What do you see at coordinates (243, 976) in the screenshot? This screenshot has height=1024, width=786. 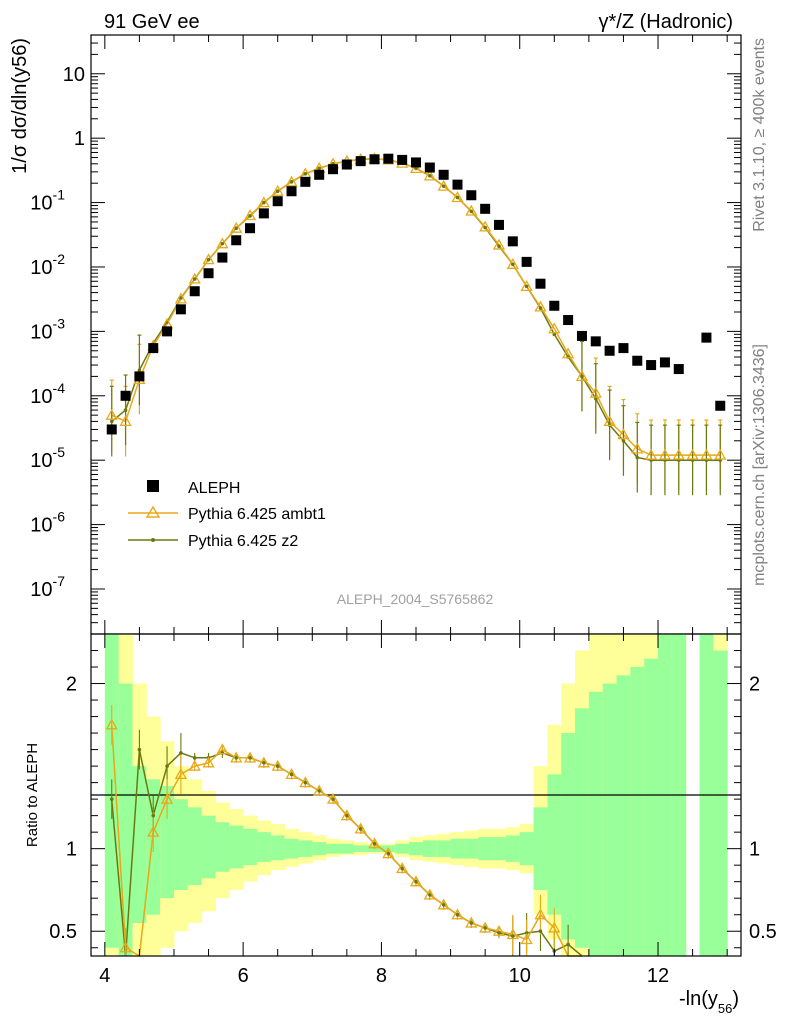 I see `x-tick-label: 6` at bounding box center [243, 976].